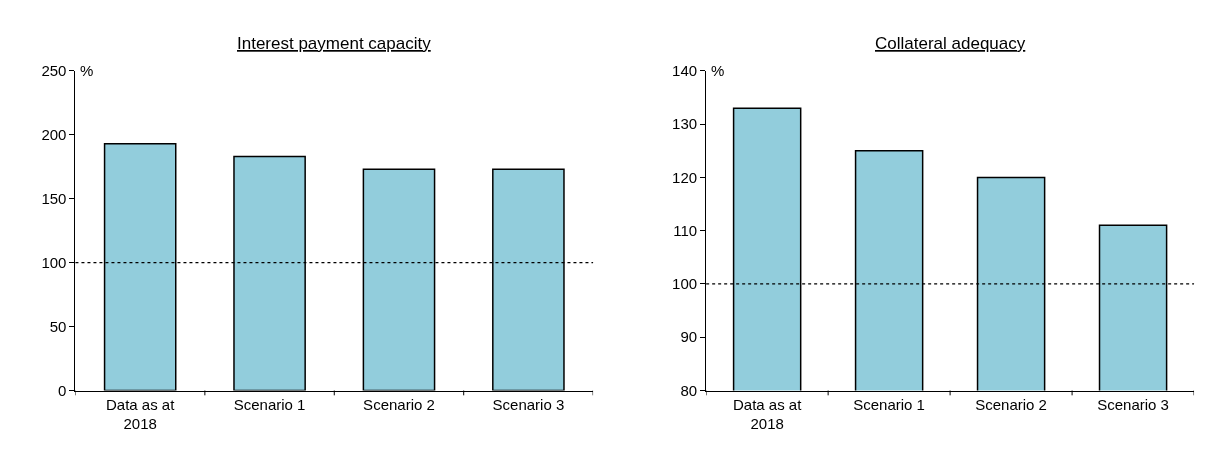  What do you see at coordinates (950, 43) in the screenshot?
I see `chart-title: Collateral adequacy` at bounding box center [950, 43].